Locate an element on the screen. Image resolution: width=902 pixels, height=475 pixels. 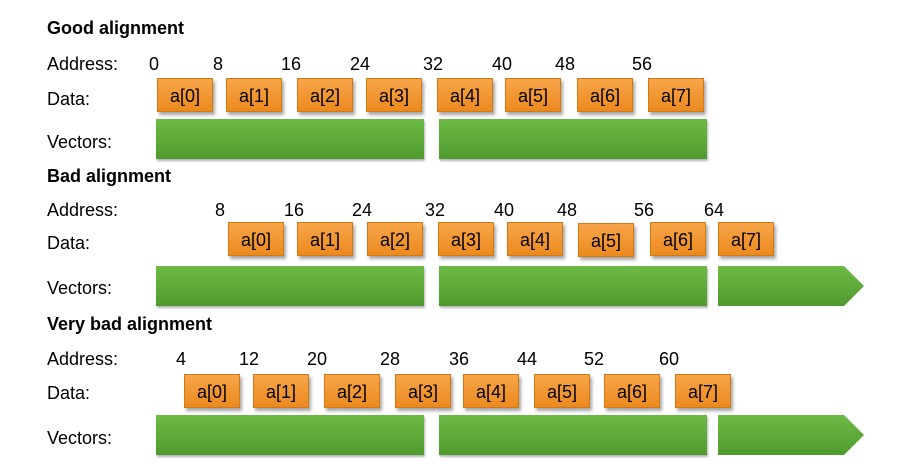
address-value: 28 is located at coordinates (390, 359).